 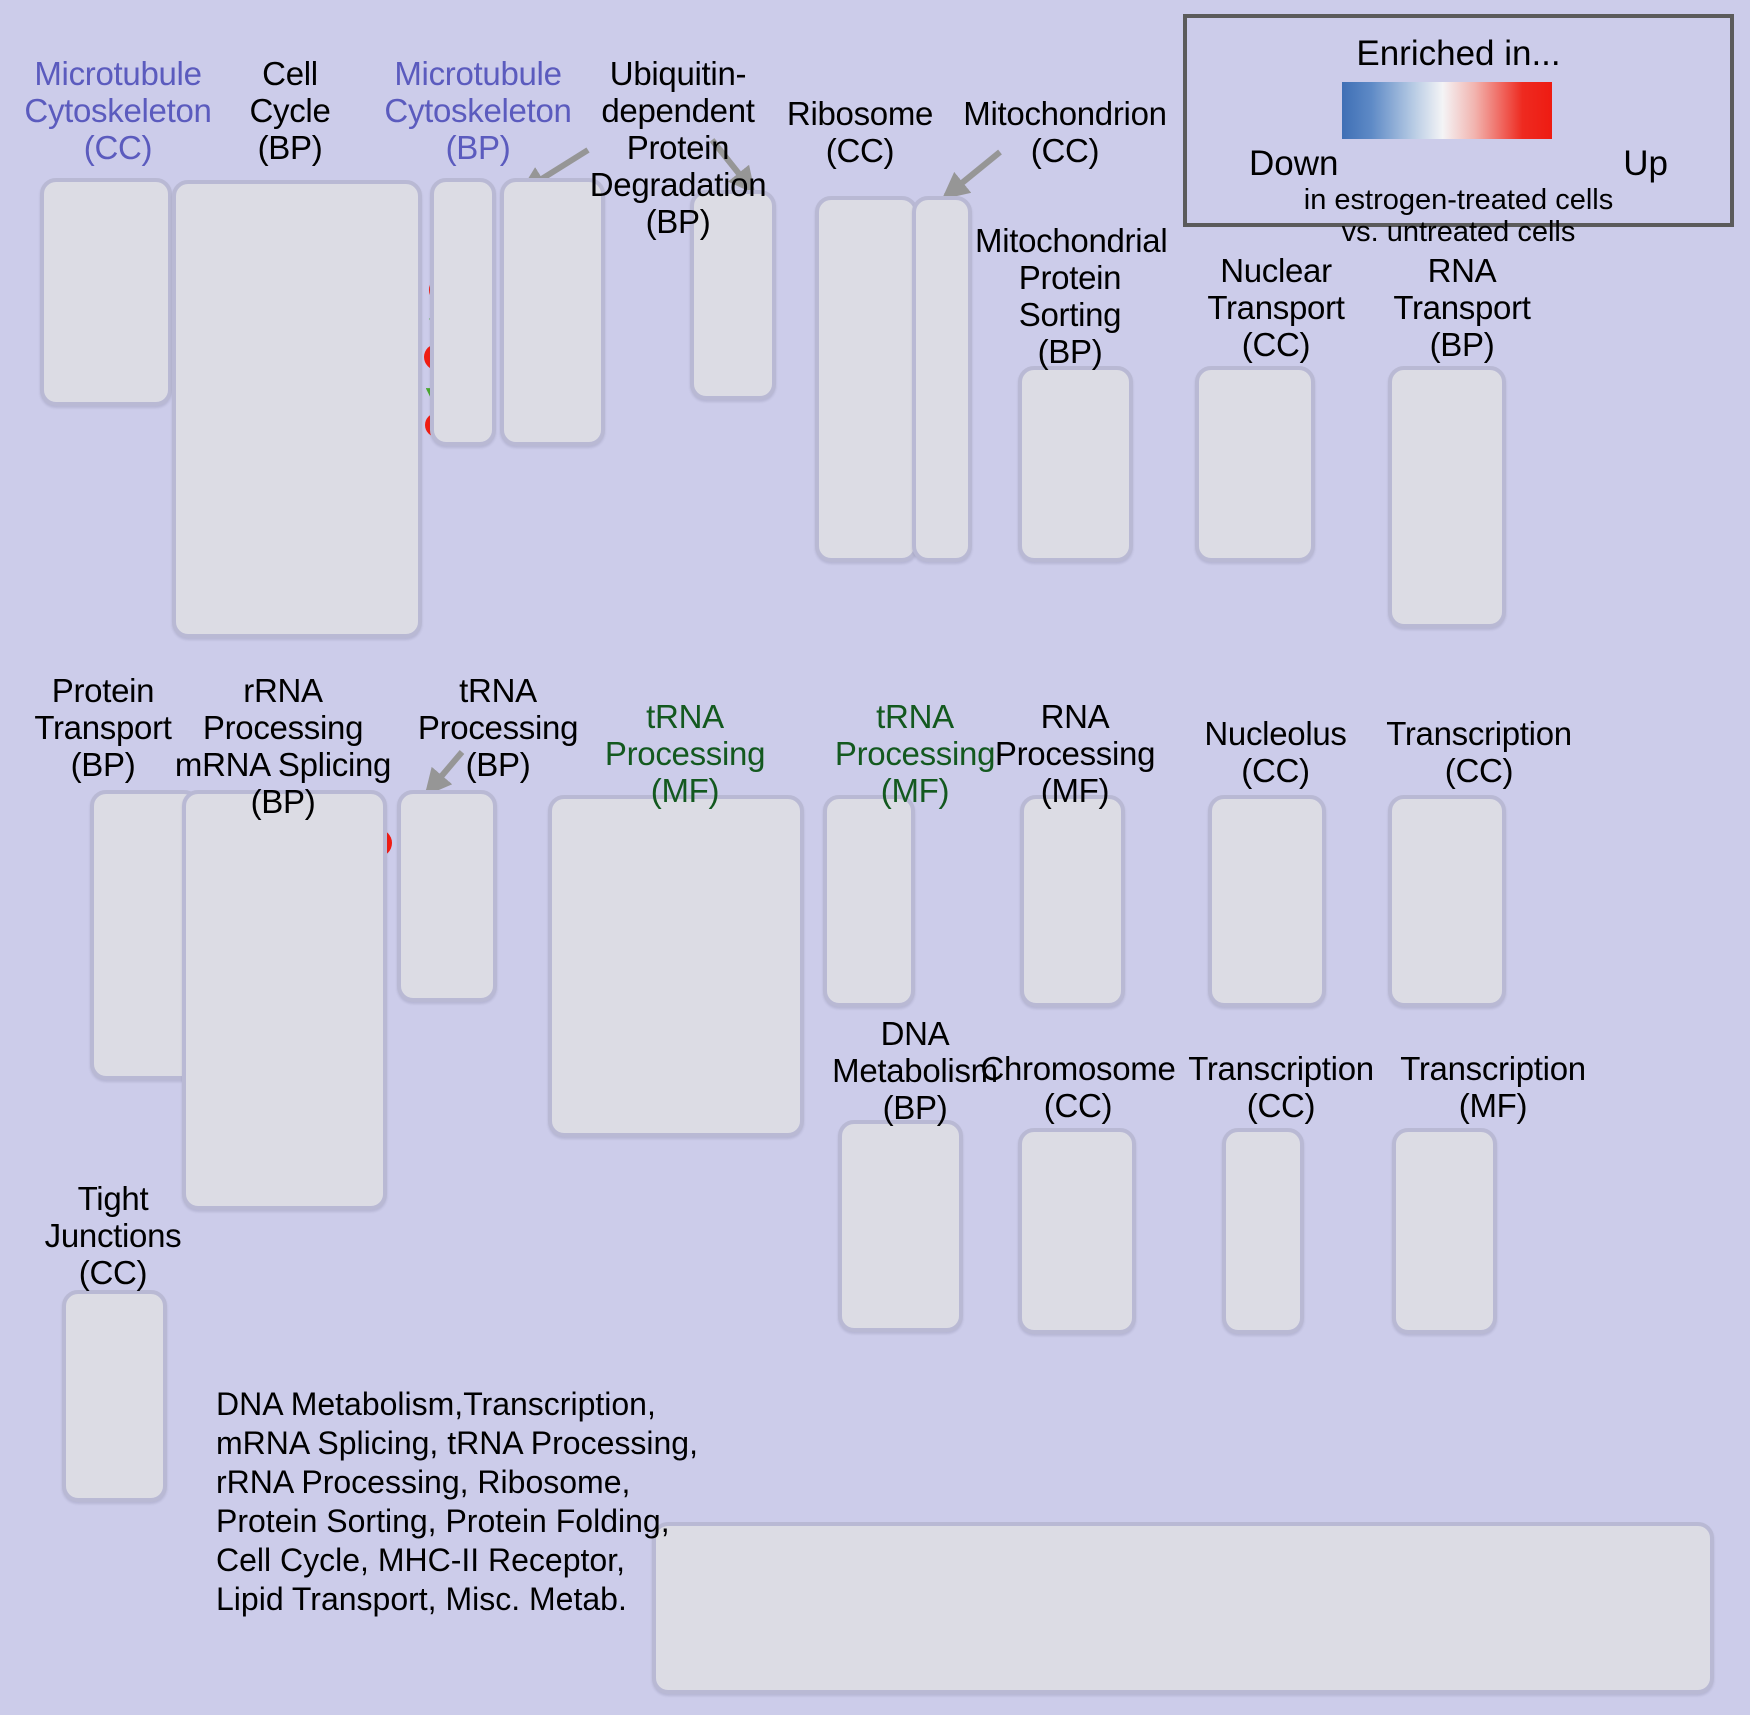 I want to click on cluster-label-cell-cycle-bp: Cell Cycle (BP), so click(x=290, y=110).